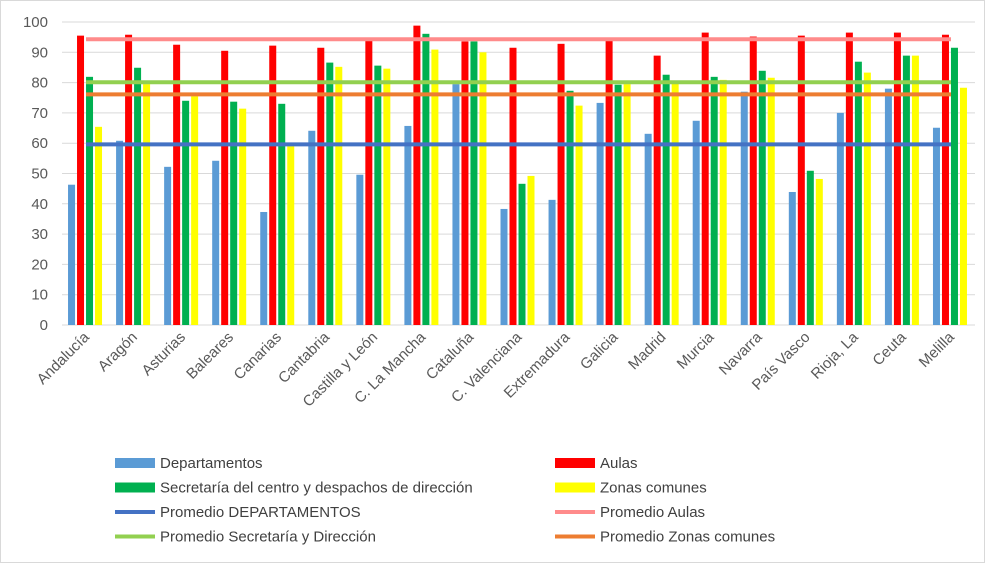  Describe the element at coordinates (39, 83) in the screenshot. I see `y-tick-label: 80` at that location.